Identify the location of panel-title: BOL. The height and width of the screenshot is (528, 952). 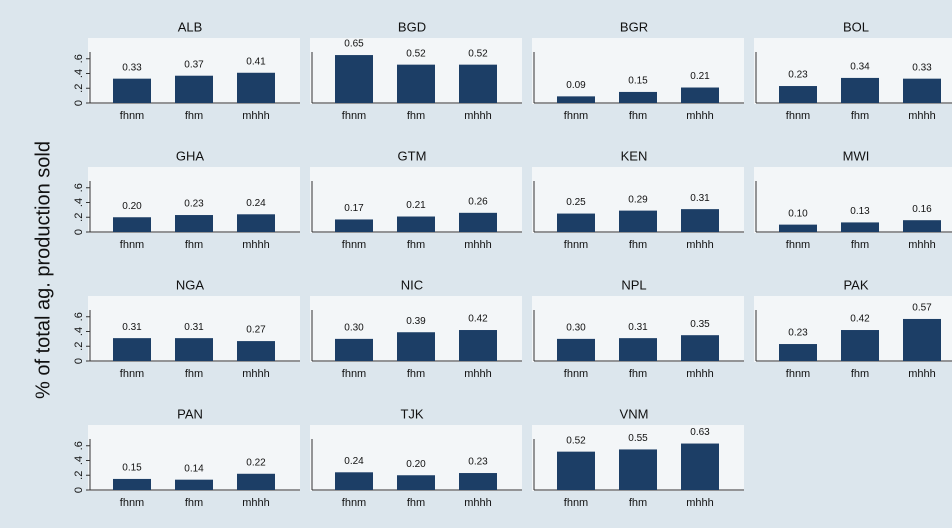
(856, 26).